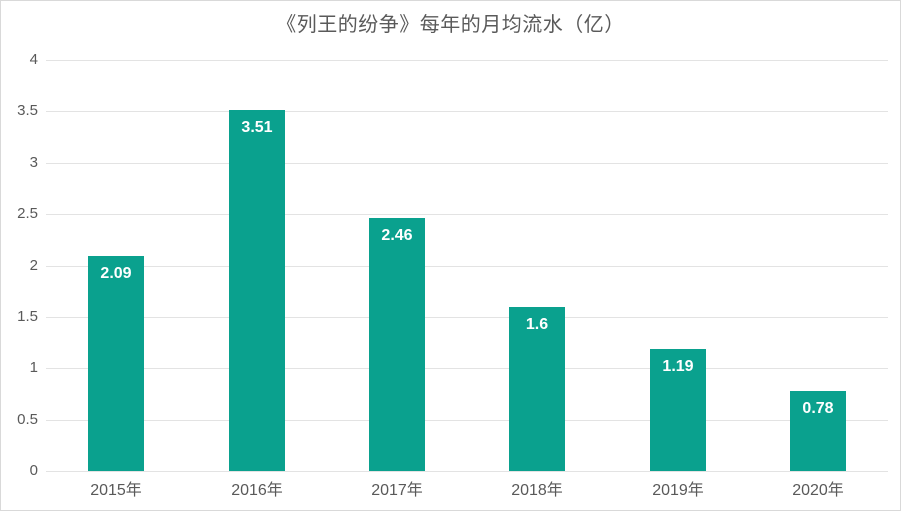  What do you see at coordinates (116, 273) in the screenshot?
I see `bar-value-label: 2.09` at bounding box center [116, 273].